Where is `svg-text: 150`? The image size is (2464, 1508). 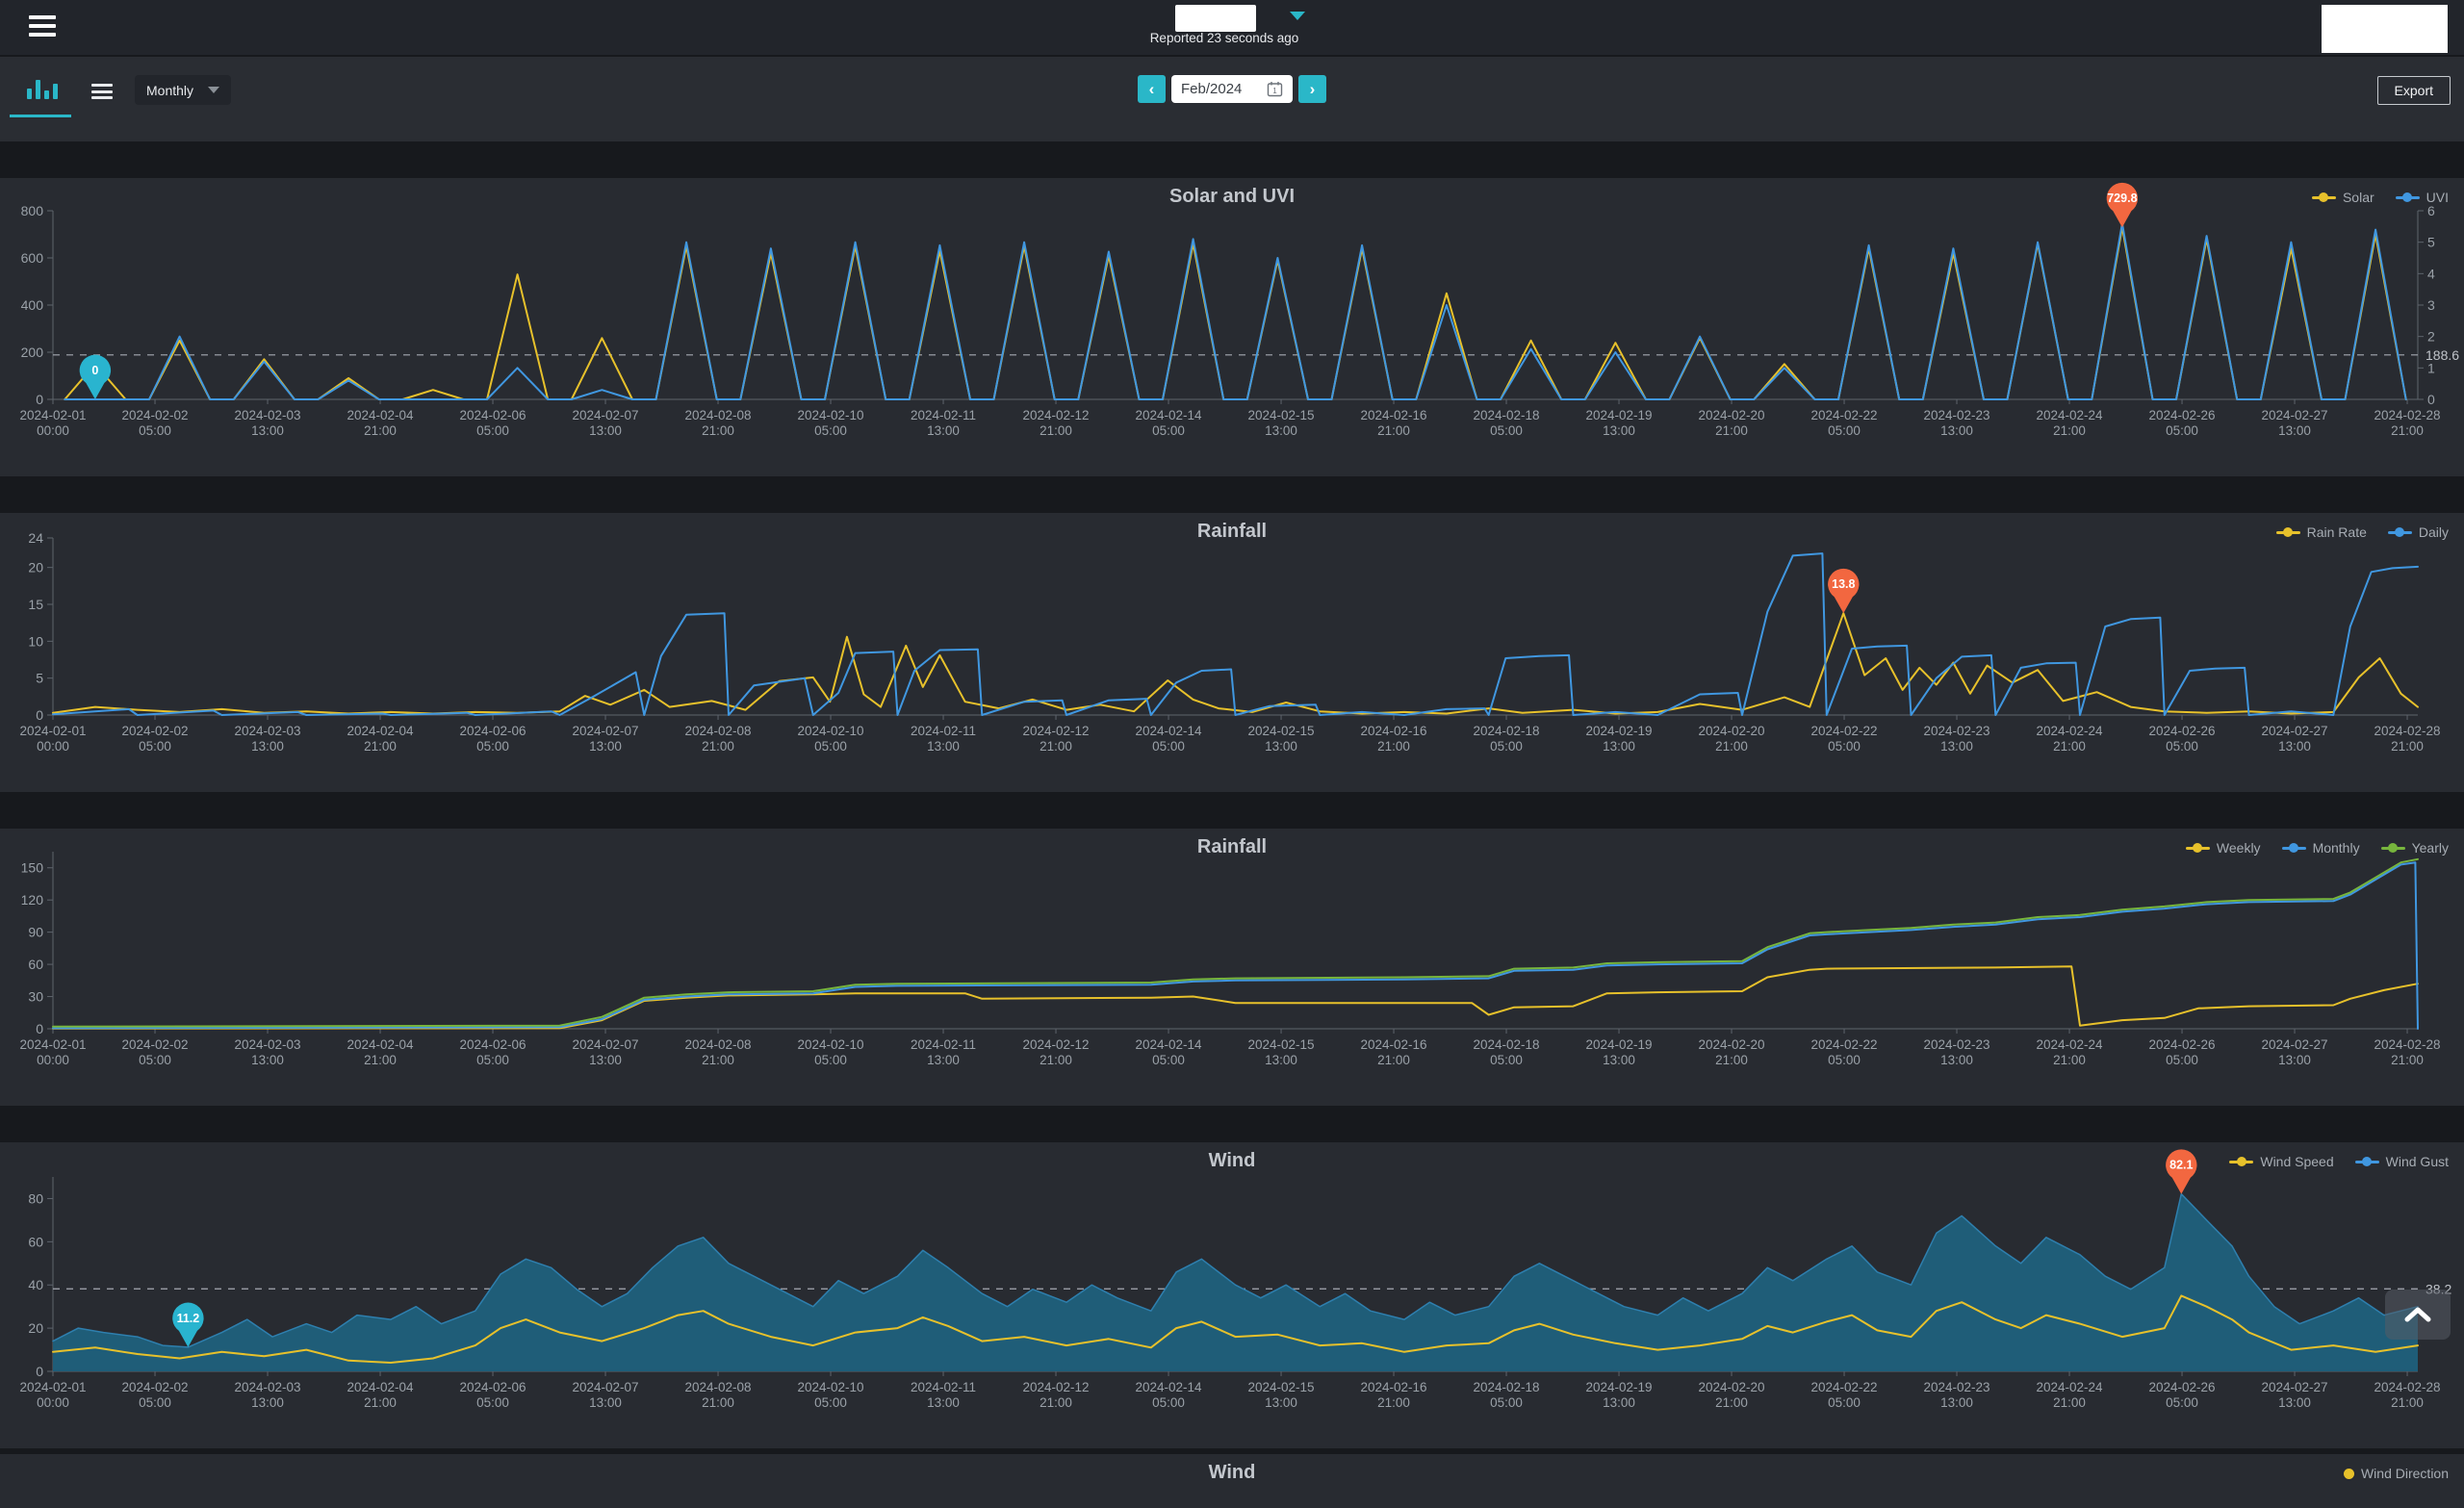 svg-text: 150 is located at coordinates (32, 868).